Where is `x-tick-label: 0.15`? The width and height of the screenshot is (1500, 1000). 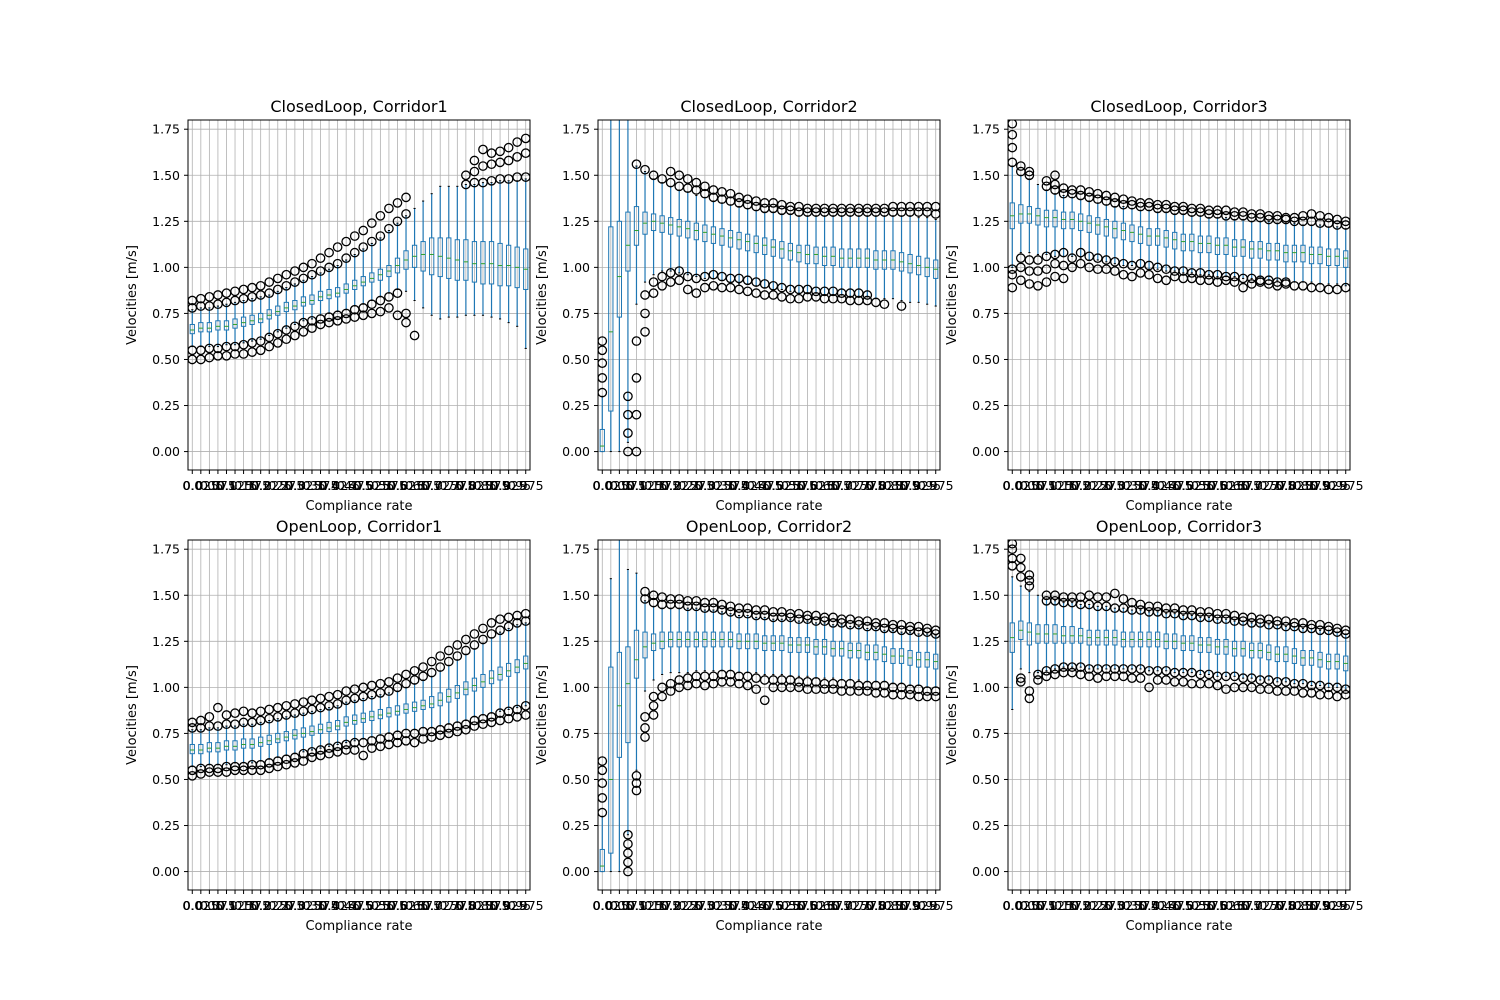
x-tick-label: 0.15 is located at coordinates (1064, 905).